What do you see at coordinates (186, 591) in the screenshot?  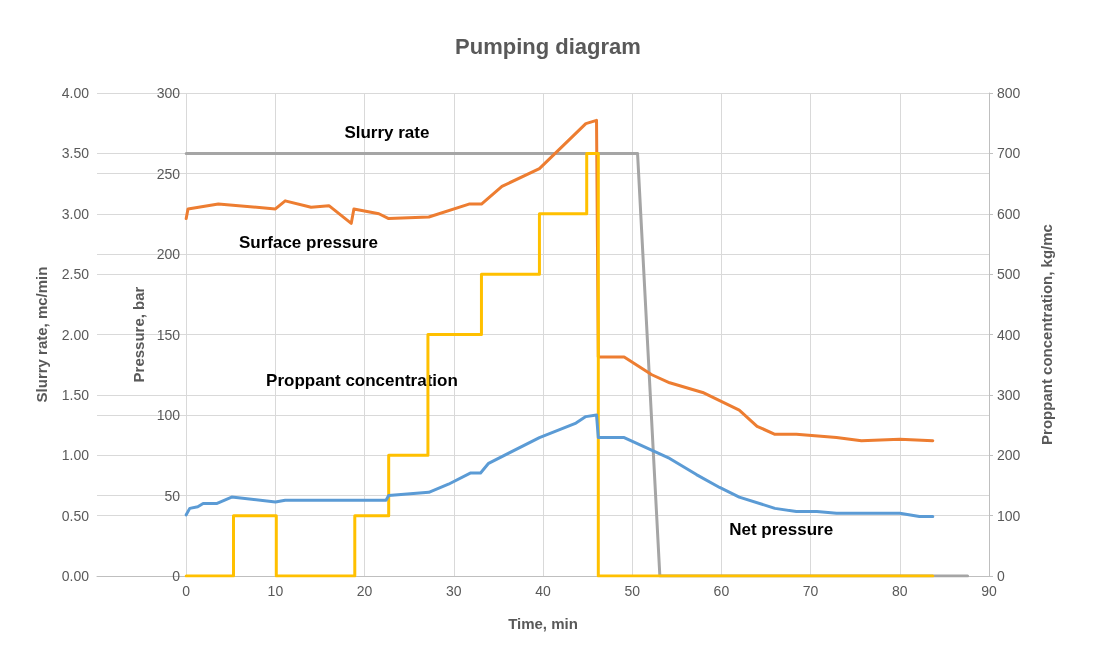 I see `x-tick-label: 0` at bounding box center [186, 591].